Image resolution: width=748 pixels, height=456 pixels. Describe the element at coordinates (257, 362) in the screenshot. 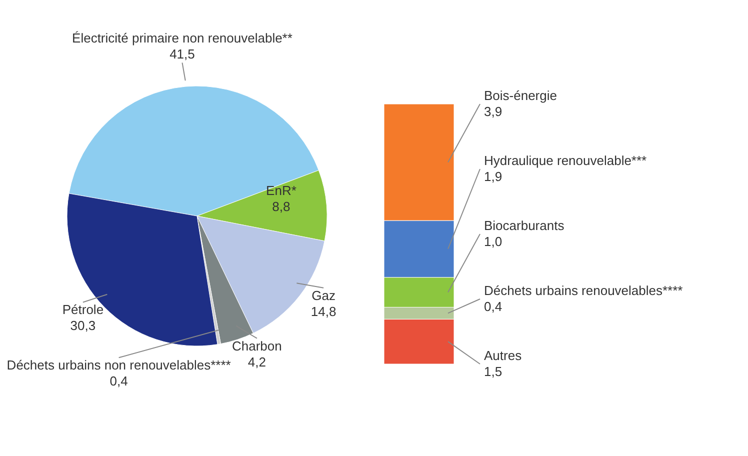

I see `data-label: 4,2` at that location.